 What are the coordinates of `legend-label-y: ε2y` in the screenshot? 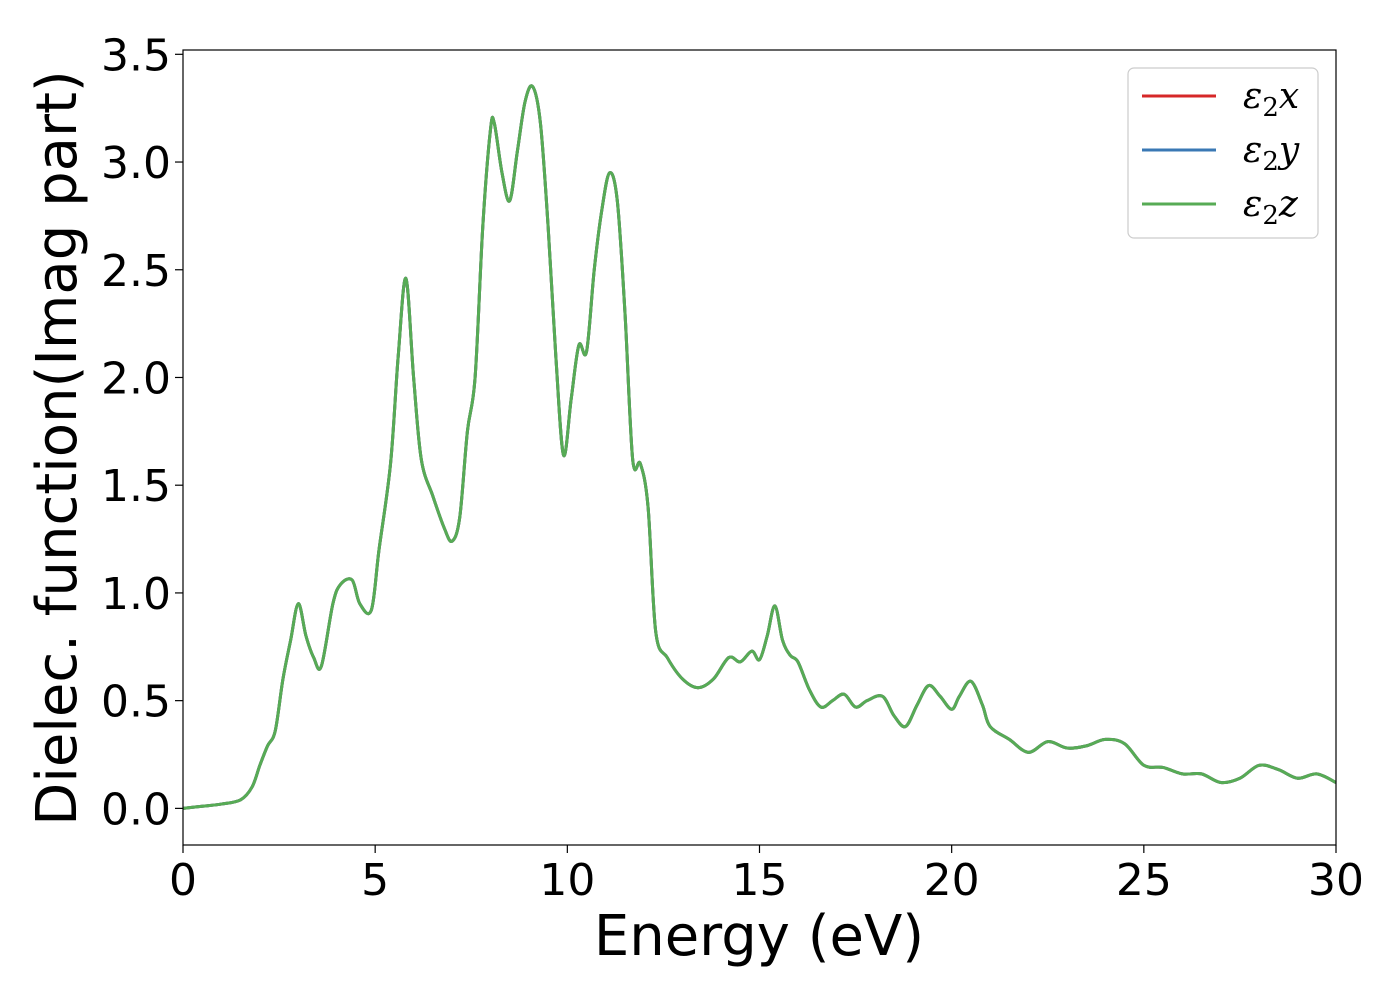 It's located at (1271, 153).